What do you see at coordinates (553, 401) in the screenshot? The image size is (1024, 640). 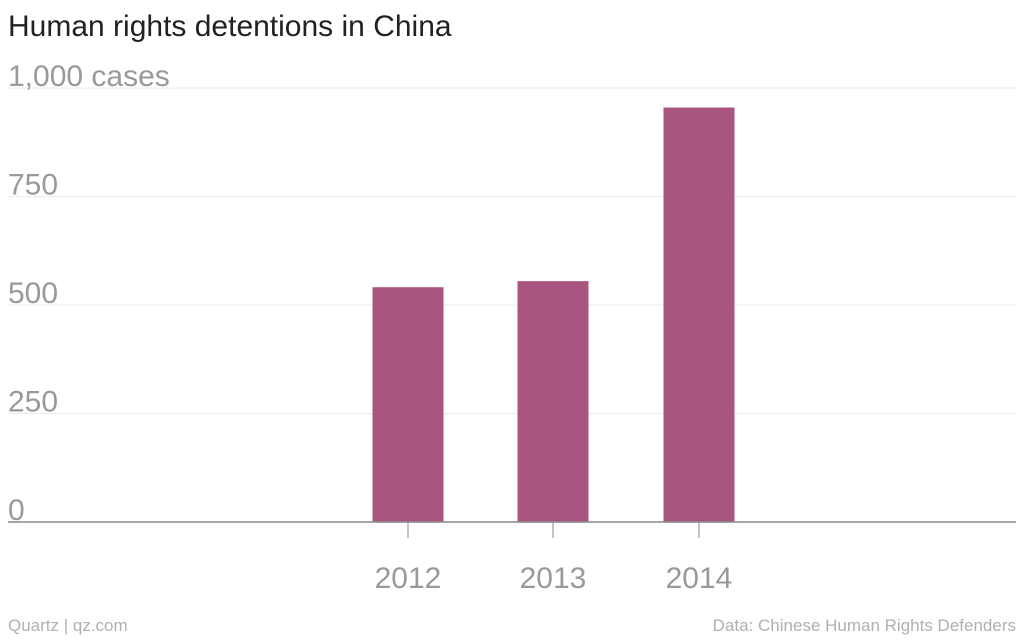 I see `bar-2013` at bounding box center [553, 401].